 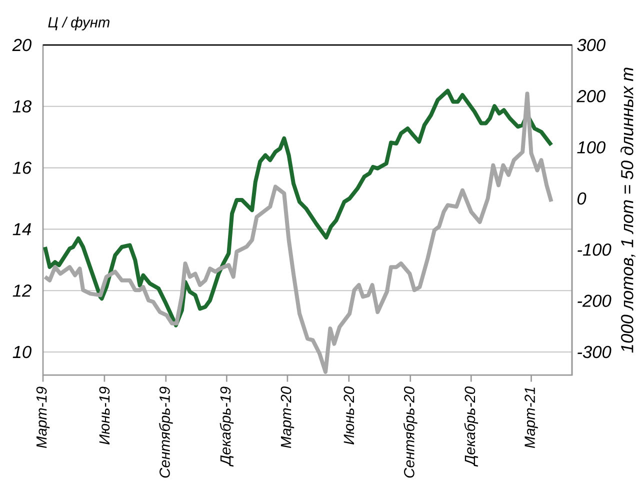 What do you see at coordinates (22, 168) in the screenshot?
I see `y-tick-label: 16` at bounding box center [22, 168].